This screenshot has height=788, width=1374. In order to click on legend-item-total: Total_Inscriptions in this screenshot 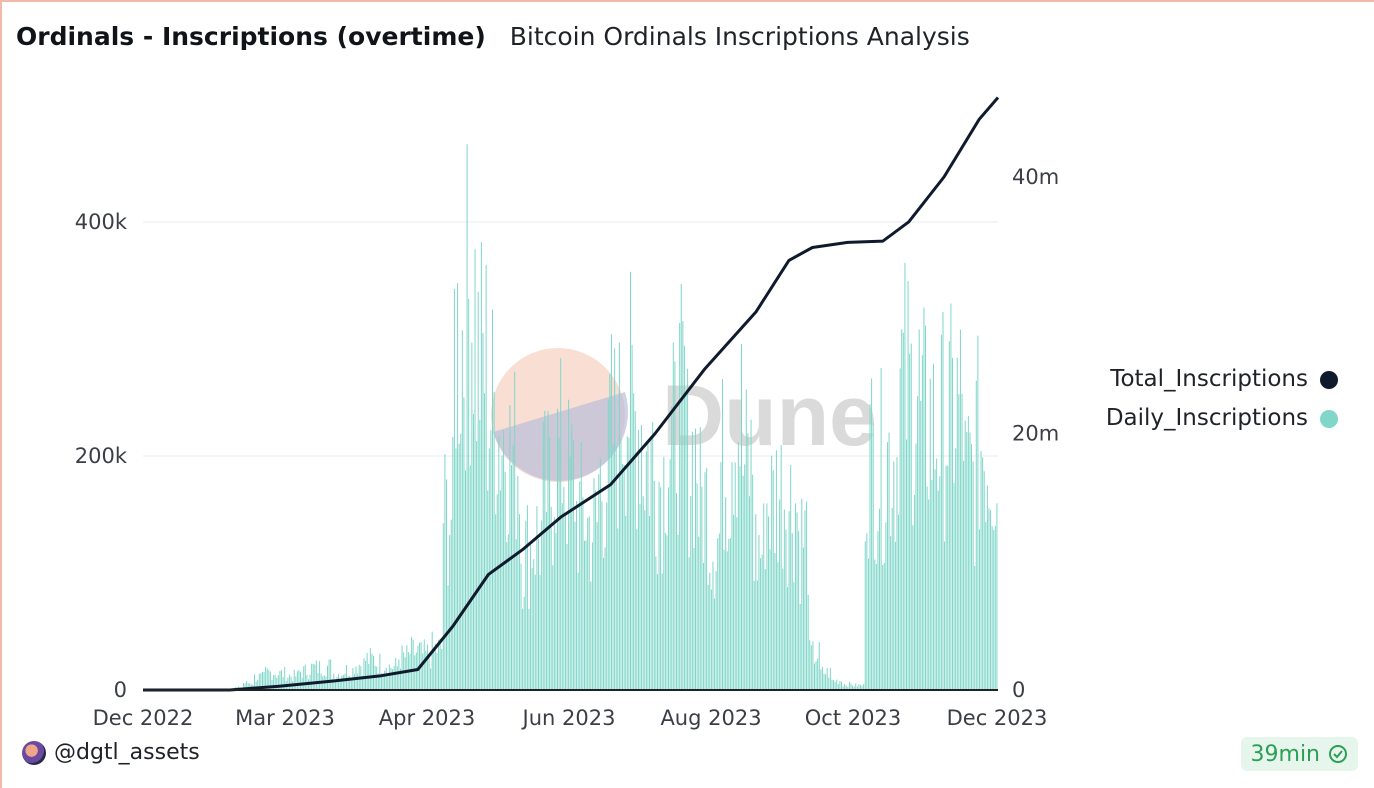, I will do `click(1222, 379)`.